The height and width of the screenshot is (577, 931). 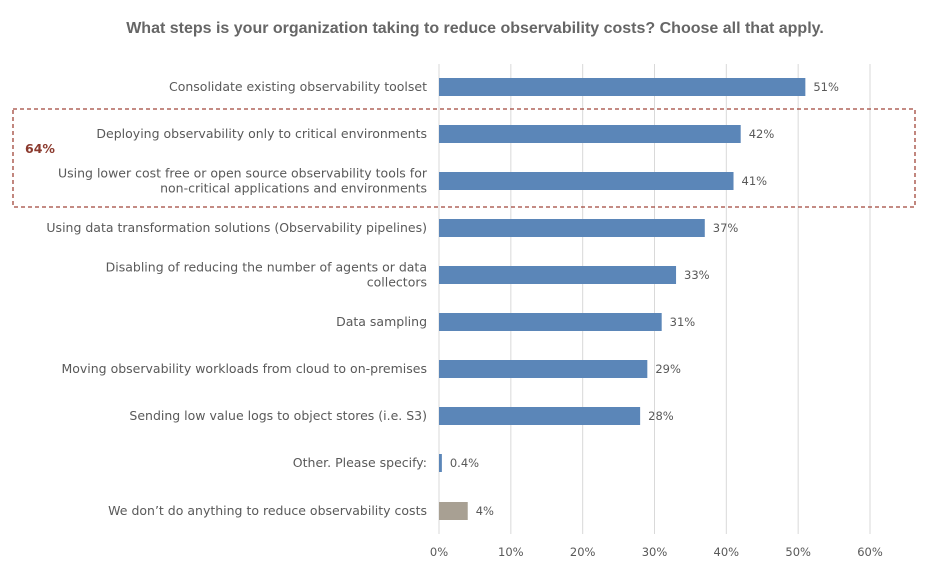 What do you see at coordinates (870, 552) in the screenshot?
I see `x-tick-label: 60%` at bounding box center [870, 552].